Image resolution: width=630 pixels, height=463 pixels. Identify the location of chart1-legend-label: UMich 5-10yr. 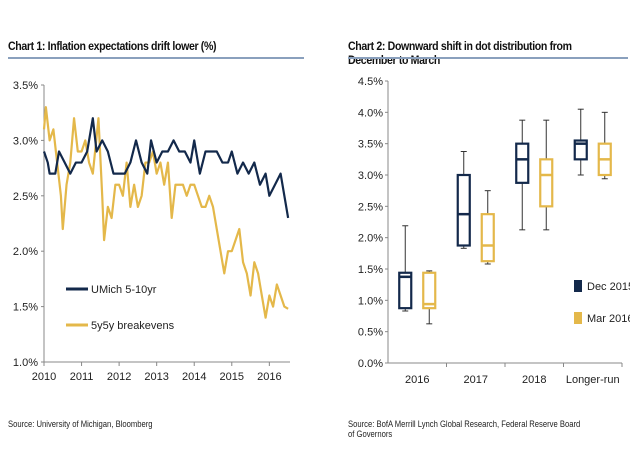
(124, 290).